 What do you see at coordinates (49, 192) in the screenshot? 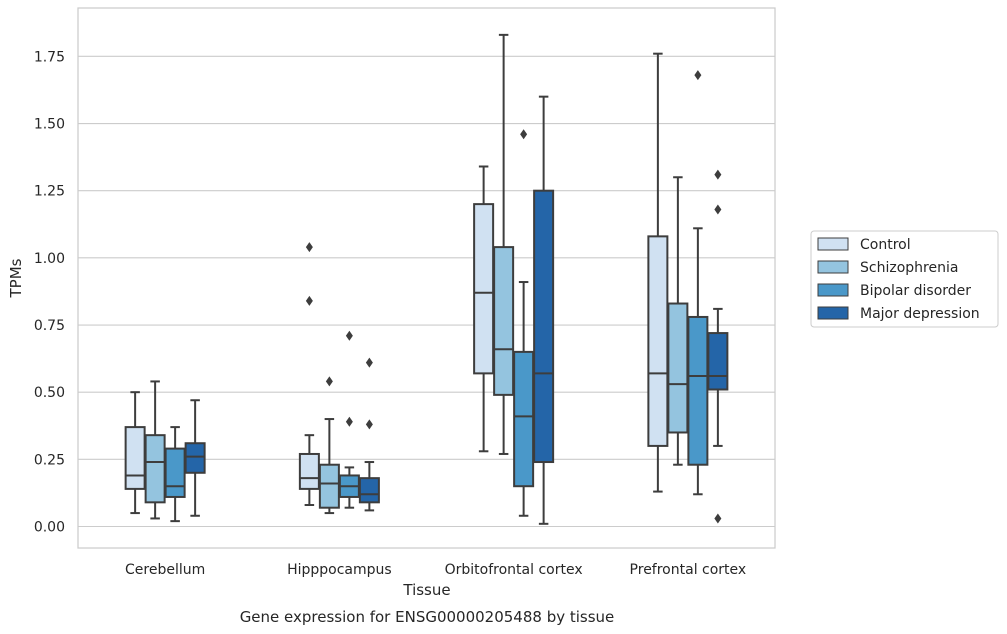
I see `y-tick-label: 1.25` at bounding box center [49, 192].